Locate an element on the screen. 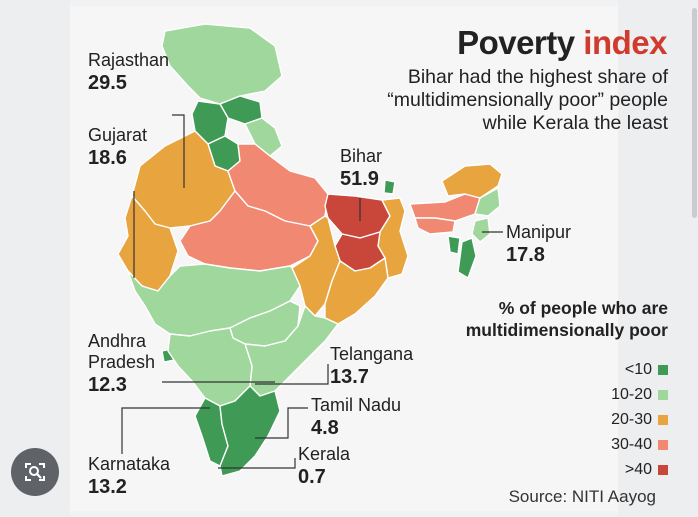 The image size is (698, 517). callout-kerala: Kerala 0.7 is located at coordinates (324, 466).